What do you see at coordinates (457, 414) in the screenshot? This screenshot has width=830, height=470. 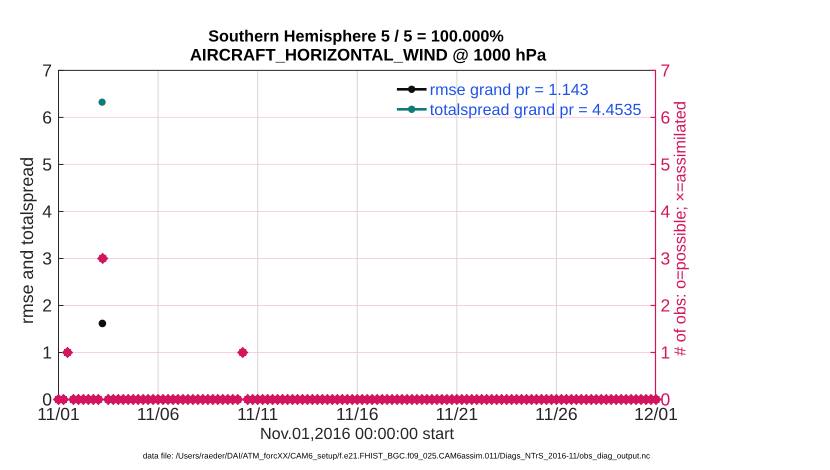 I see `svg-text: 11/21` at bounding box center [457, 414].